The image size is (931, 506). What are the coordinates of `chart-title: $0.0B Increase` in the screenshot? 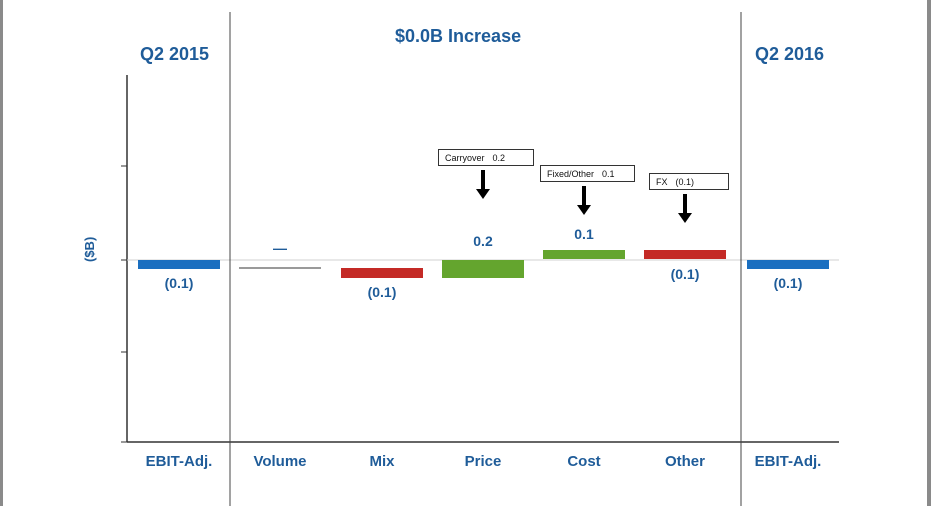 It's located at (458, 36).